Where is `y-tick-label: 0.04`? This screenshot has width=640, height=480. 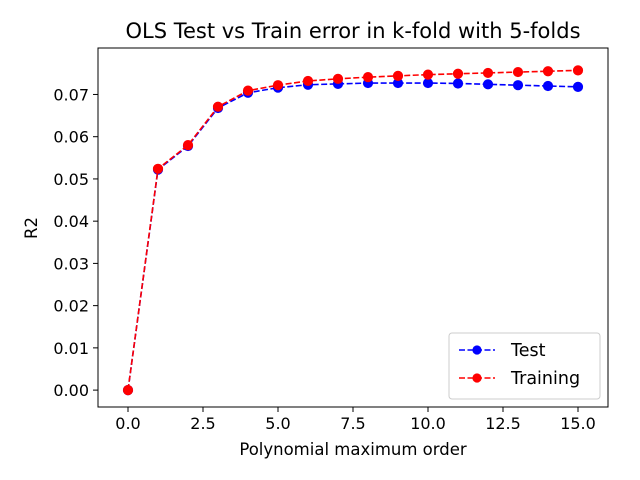
y-tick-label: 0.04 is located at coordinates (71, 221).